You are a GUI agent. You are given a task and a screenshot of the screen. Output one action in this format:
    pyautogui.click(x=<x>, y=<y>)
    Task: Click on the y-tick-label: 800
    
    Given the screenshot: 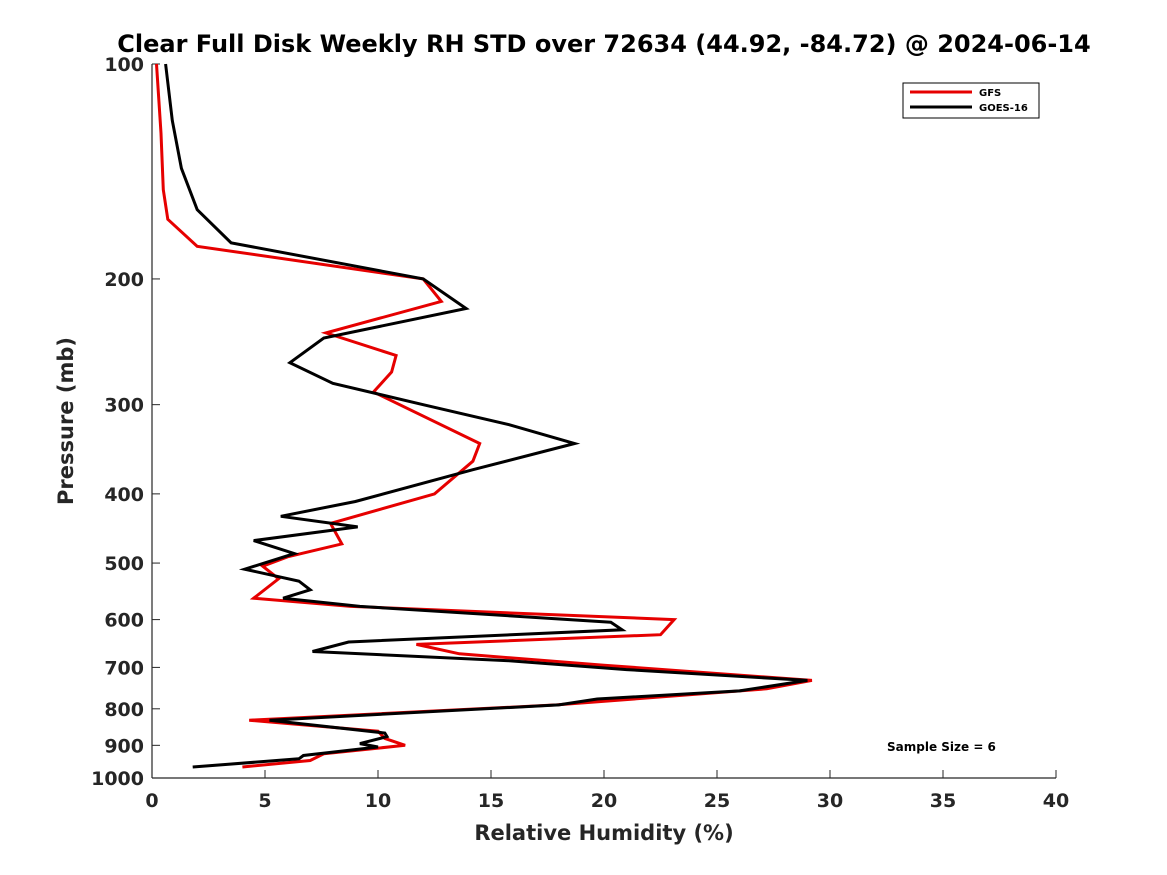 What is the action you would take?
    pyautogui.click(x=124, y=710)
    